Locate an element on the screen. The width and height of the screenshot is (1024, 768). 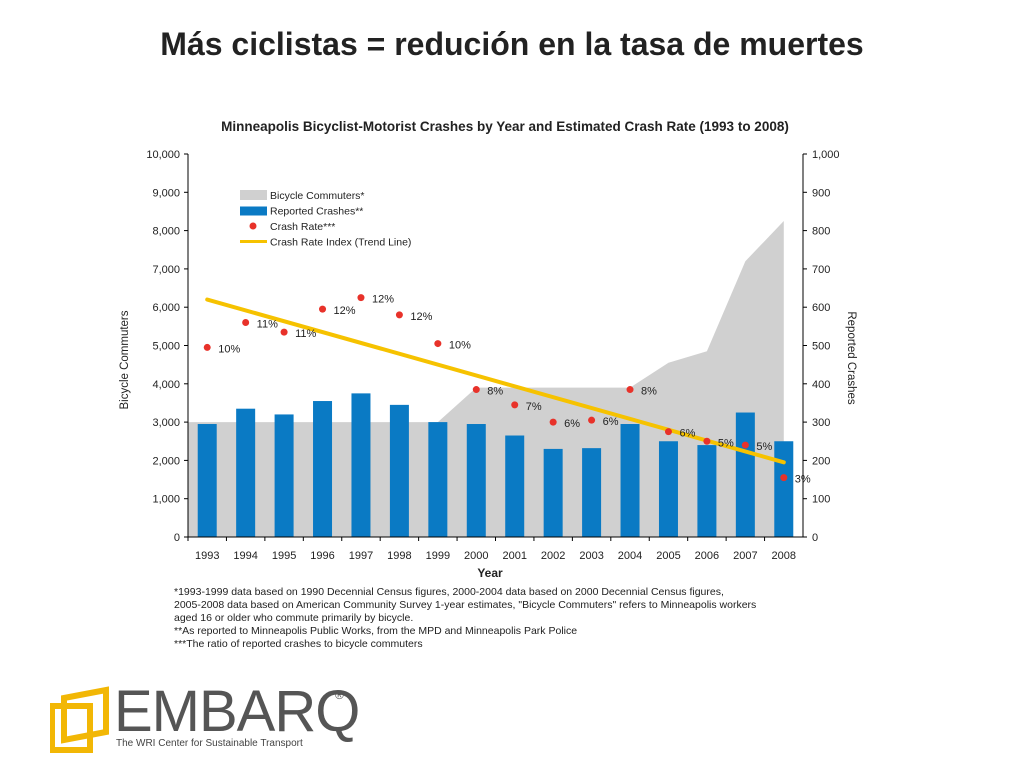
left-tick-label: 1,000 is located at coordinates (166, 500).